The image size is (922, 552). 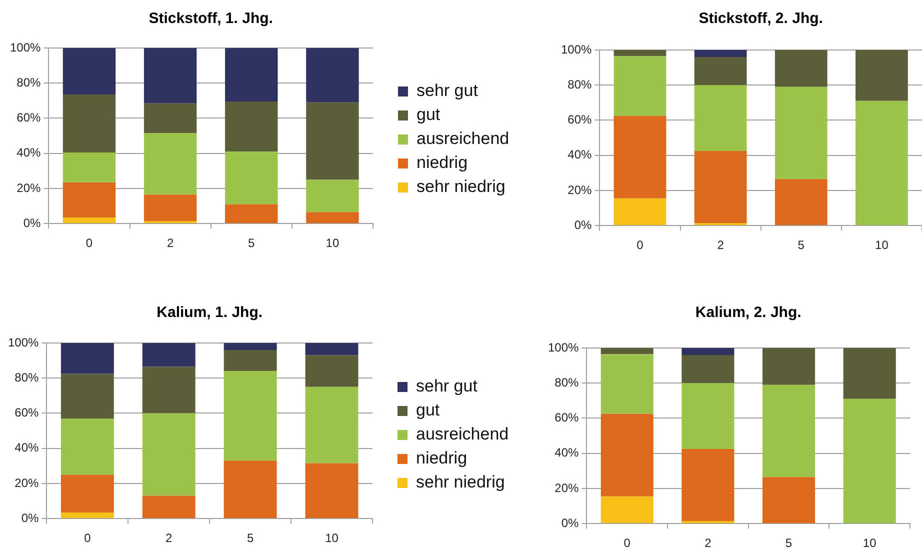 I want to click on chart-title: Stickstoff, 2. Jhg., so click(x=760, y=19).